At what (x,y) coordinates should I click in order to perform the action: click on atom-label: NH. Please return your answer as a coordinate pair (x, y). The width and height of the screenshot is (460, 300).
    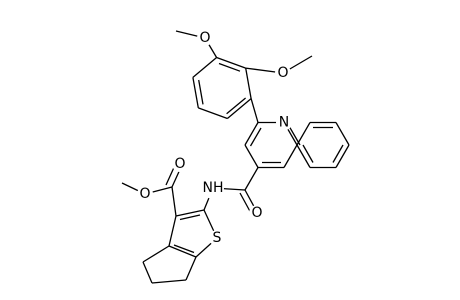
    Looking at the image, I should click on (213, 188).